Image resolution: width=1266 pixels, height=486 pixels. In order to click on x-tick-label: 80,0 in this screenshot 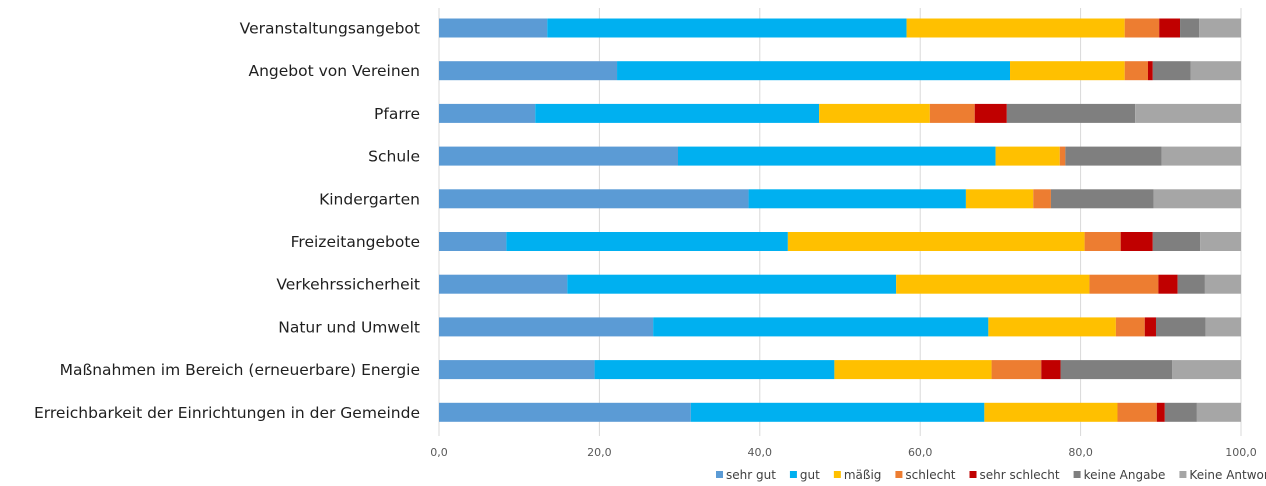, I will do `click(1080, 452)`.